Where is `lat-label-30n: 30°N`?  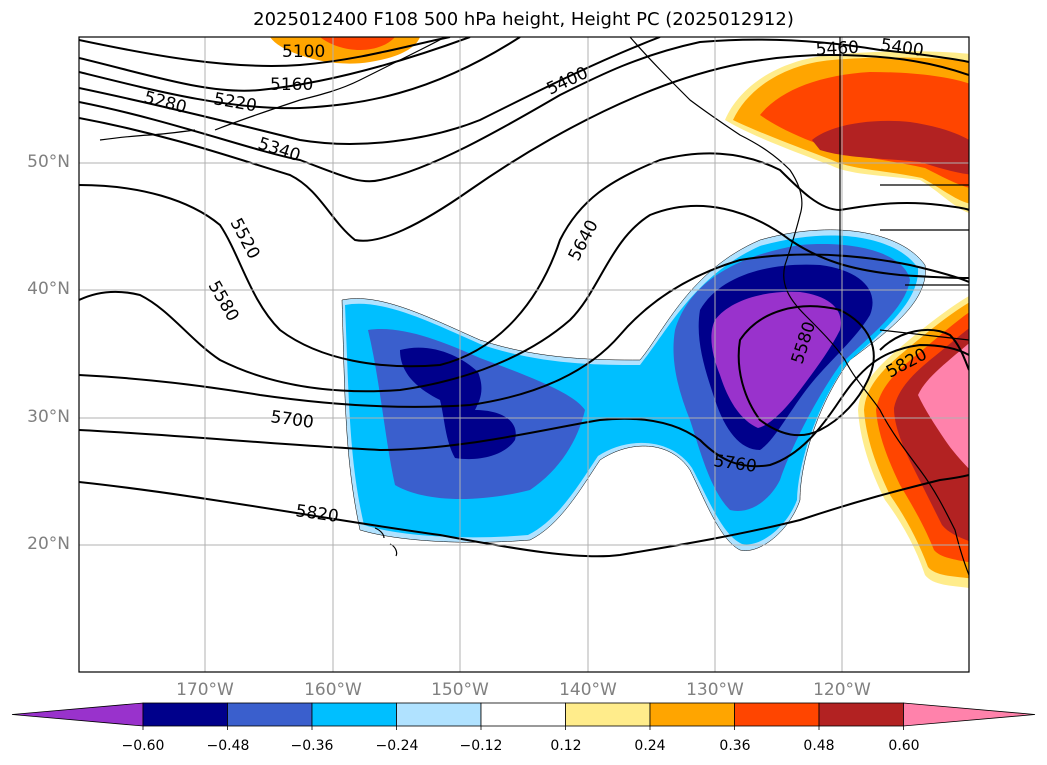
lat-label-30n: 30°N is located at coordinates (48, 417).